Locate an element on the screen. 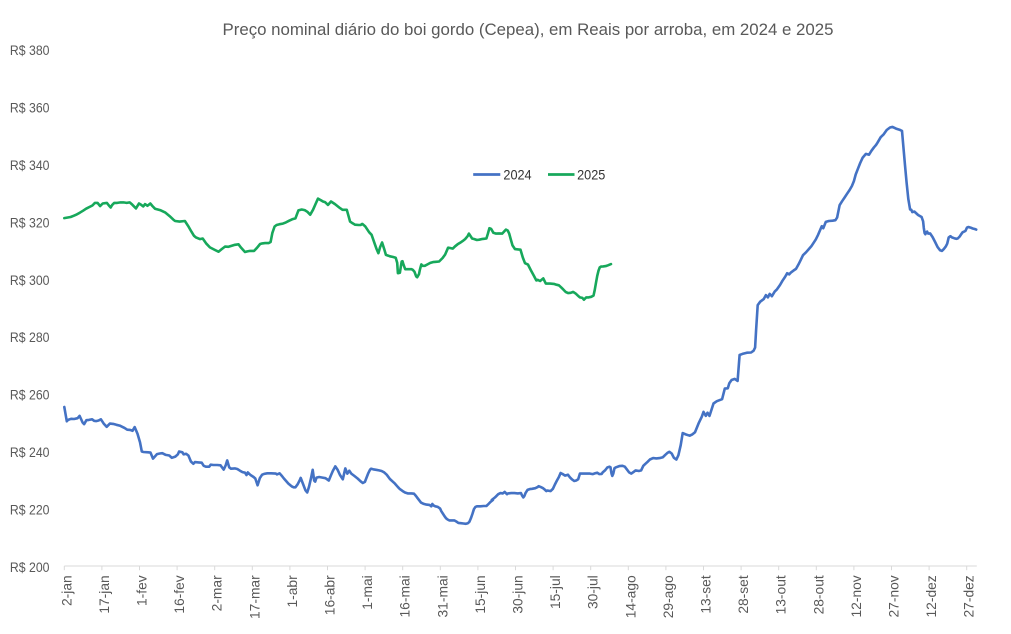 The height and width of the screenshot is (634, 1011). svg-text: 30-jun is located at coordinates (518, 594).